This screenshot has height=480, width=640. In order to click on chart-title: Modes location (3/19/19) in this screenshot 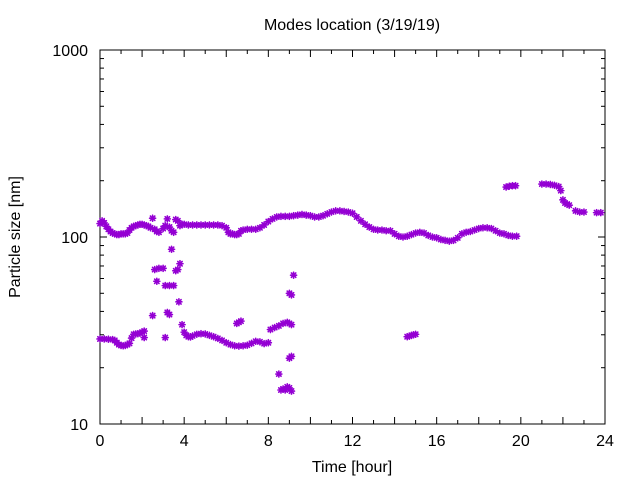, I will do `click(352, 25)`.